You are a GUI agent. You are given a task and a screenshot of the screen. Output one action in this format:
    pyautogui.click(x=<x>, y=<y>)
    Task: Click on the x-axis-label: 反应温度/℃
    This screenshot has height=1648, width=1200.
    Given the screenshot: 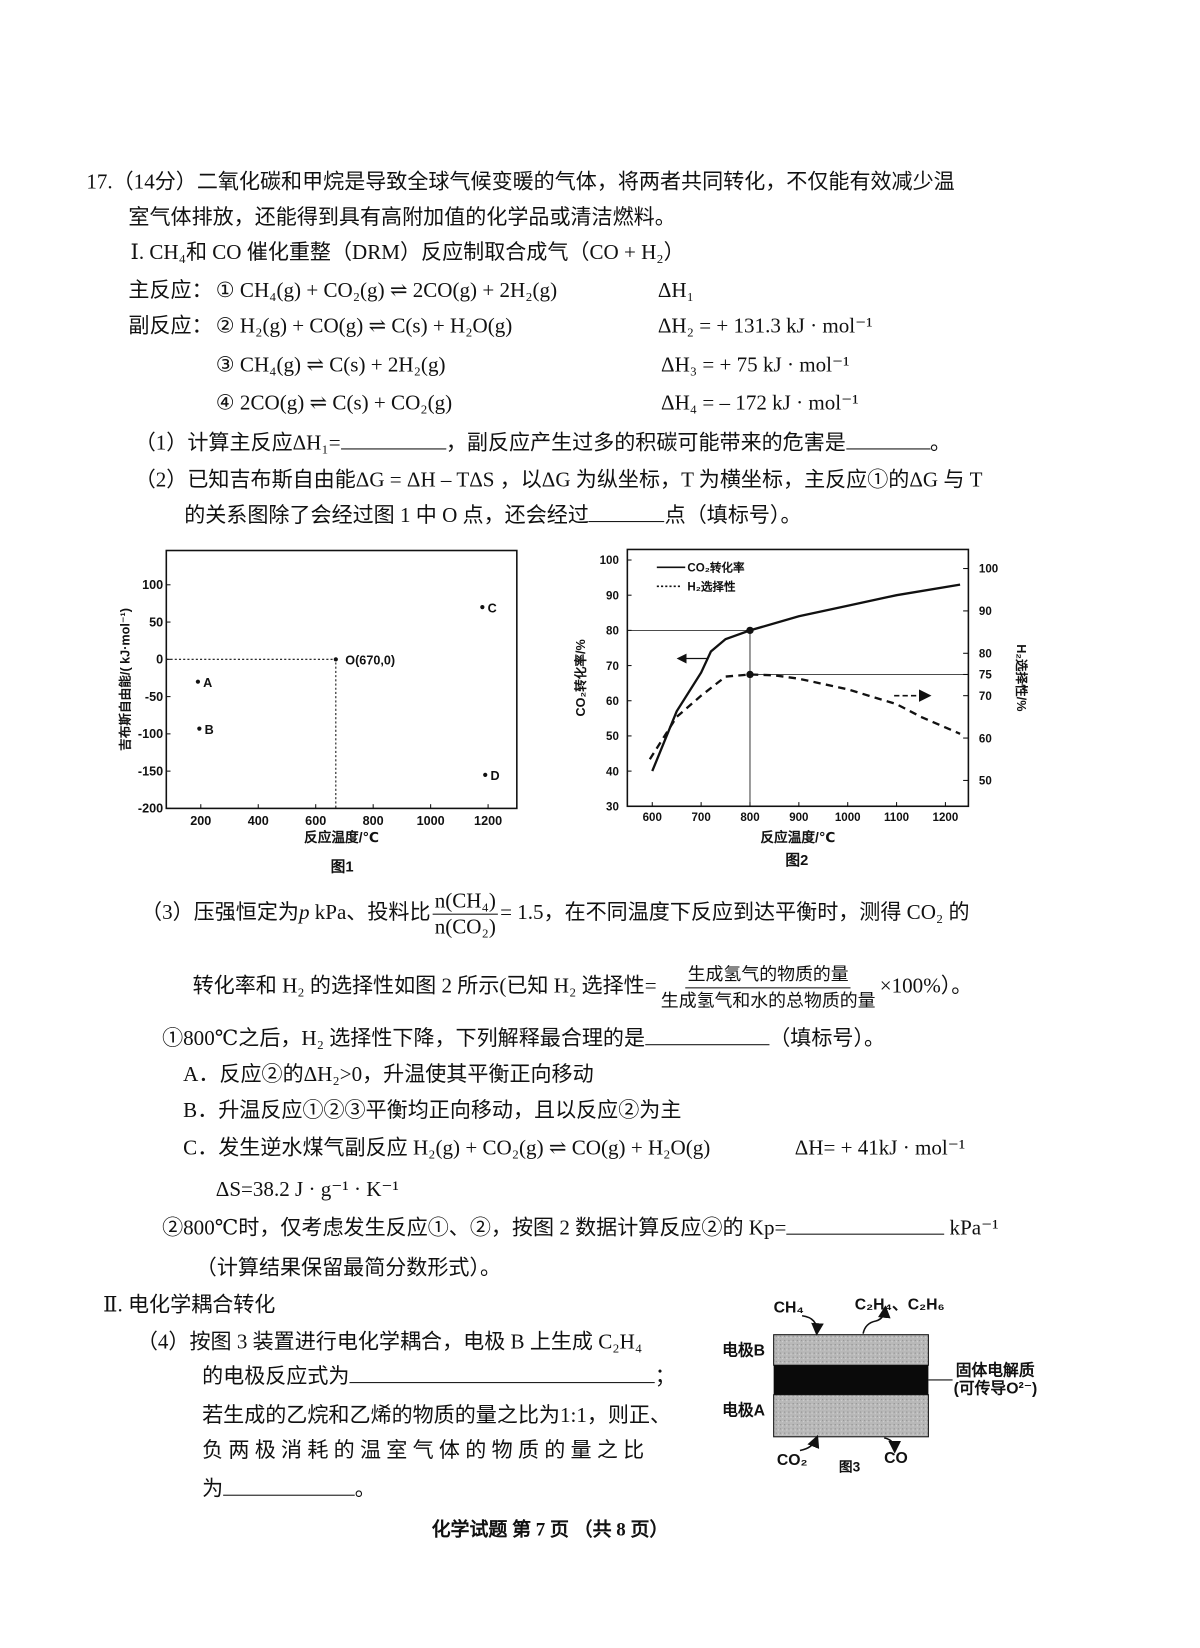 What is the action you would take?
    pyautogui.click(x=341, y=837)
    